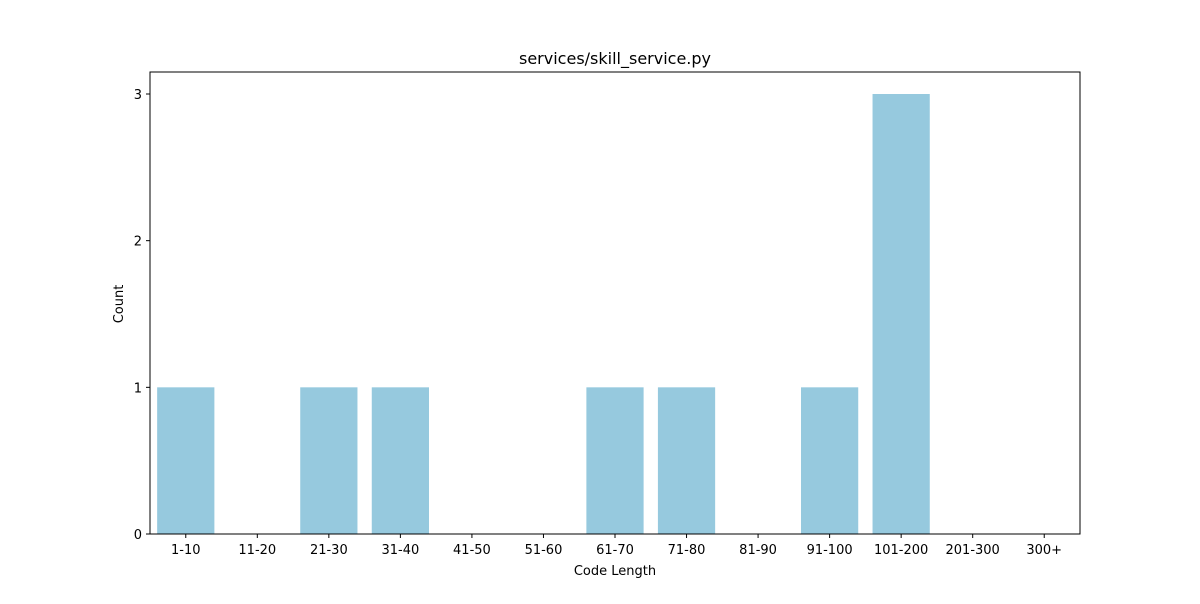  Describe the element at coordinates (687, 550) in the screenshot. I see `x-tick-label: 71-80` at that location.